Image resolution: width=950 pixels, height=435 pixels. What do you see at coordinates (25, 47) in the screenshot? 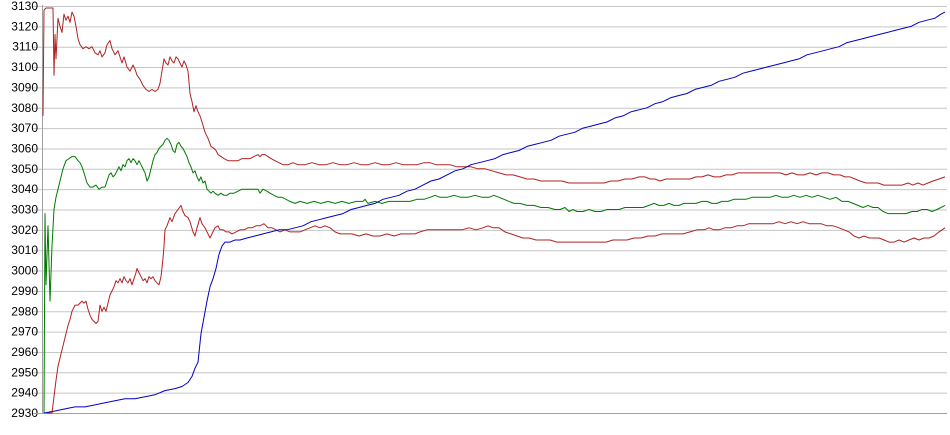
I see `y-axis-tick-label: 3110` at bounding box center [25, 47].